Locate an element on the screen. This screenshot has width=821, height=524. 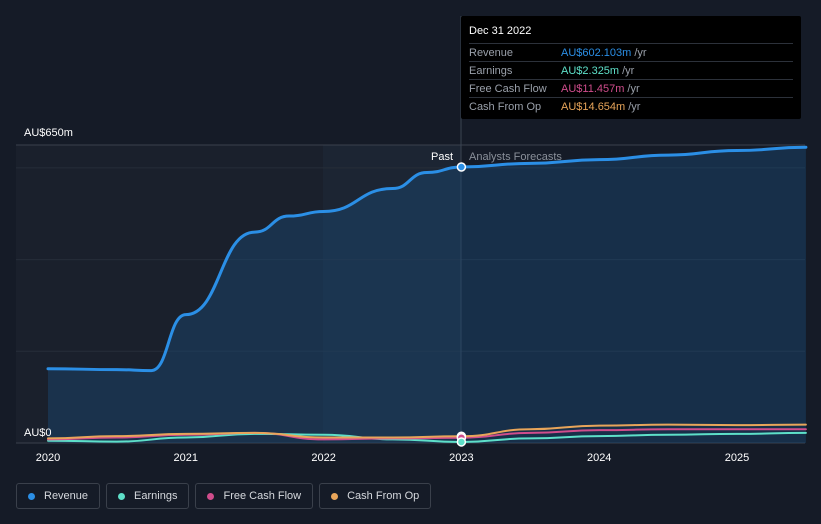
tooltip-label: Revenue is located at coordinates (491, 52).